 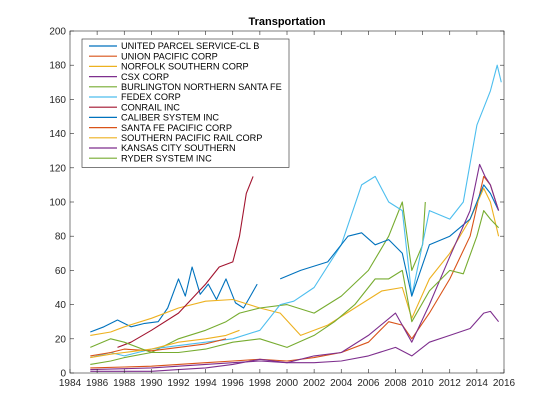 I want to click on y-tick-label: 60, so click(x=61, y=271).